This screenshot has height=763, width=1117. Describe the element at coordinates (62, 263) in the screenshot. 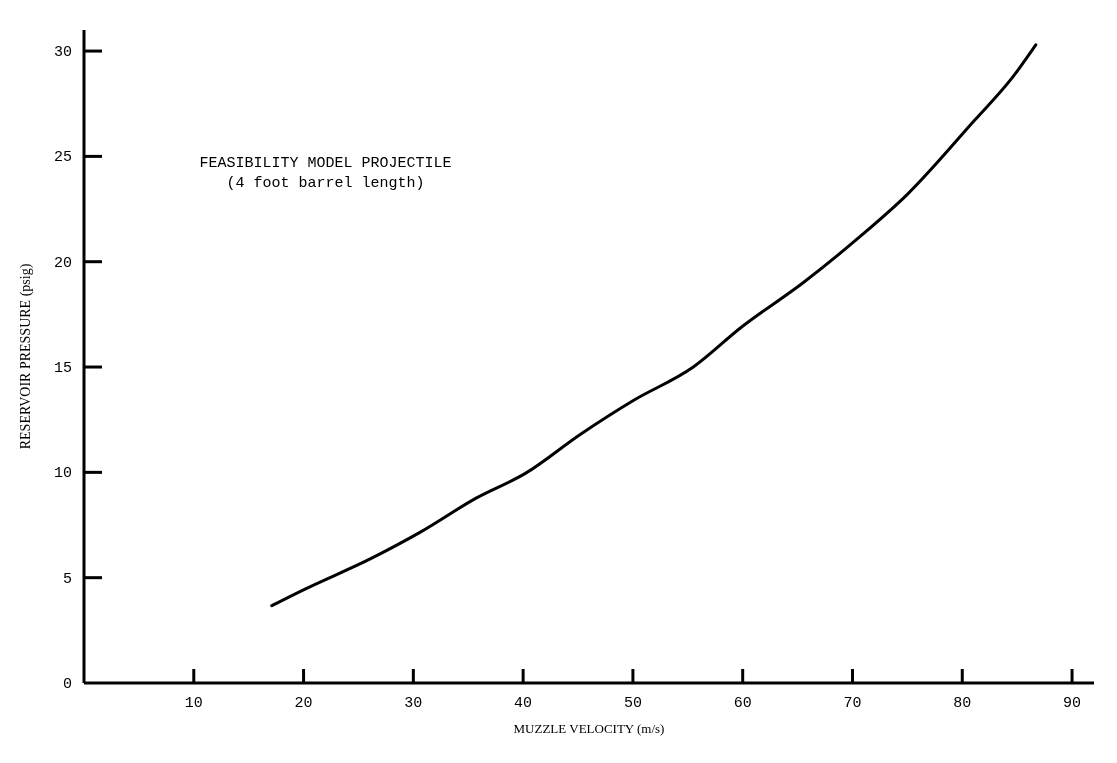

I see `y-tick-label: 20` at that location.